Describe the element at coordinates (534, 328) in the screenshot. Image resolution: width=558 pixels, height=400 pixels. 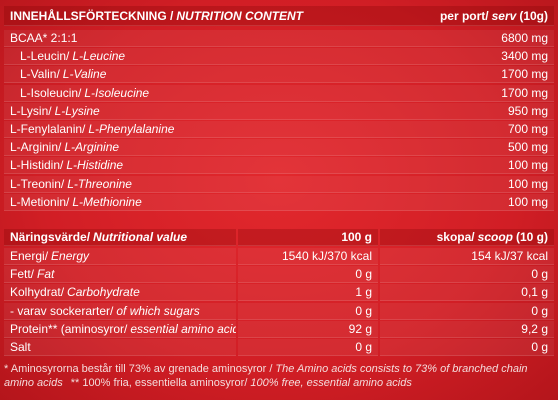
I see `scoop: 9,2 g` at that location.